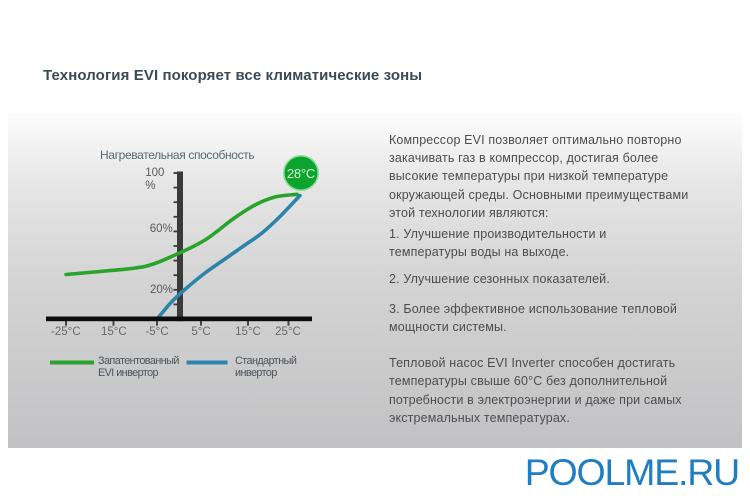 The image size is (750, 500). I want to click on svg-text: 28°C, so click(301, 173).